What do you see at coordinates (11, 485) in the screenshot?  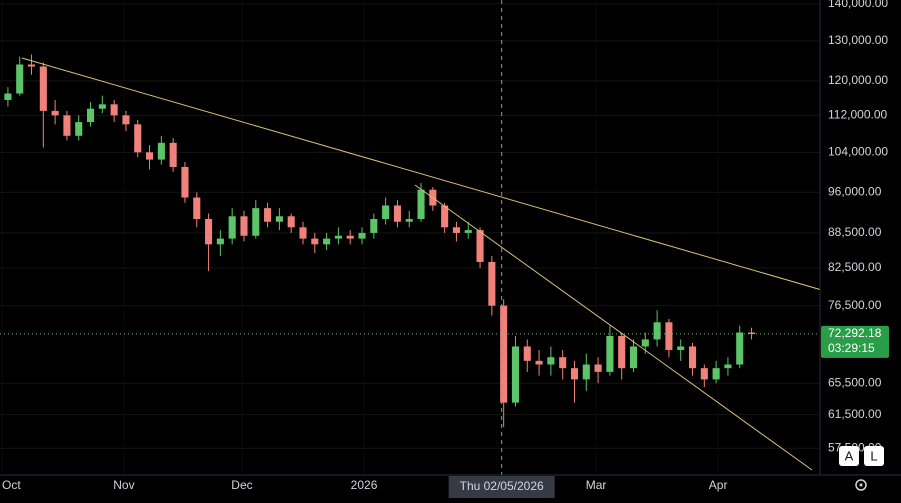 I see `x-tick-label: Oct` at bounding box center [11, 485].